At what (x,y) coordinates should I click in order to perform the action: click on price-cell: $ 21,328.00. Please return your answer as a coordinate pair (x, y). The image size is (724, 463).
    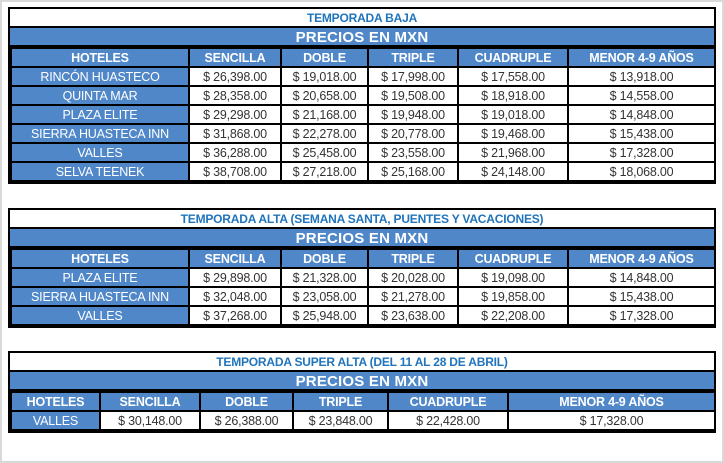
    Looking at the image, I should click on (324, 277).